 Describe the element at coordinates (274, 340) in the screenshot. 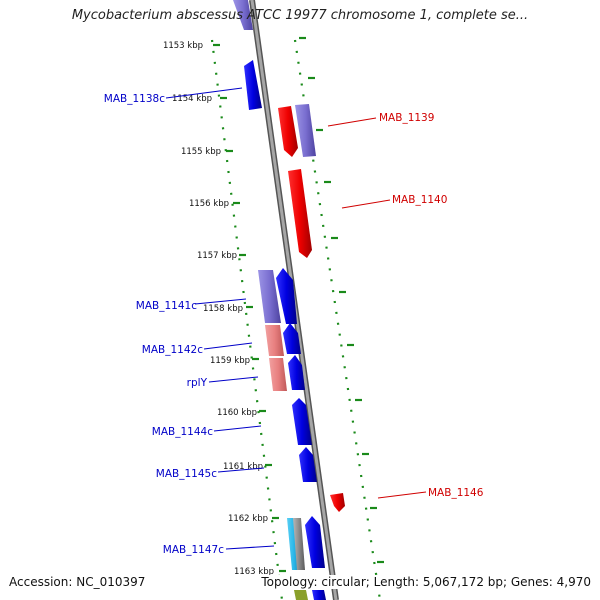

I see `feature-mab-1142c-pink` at that location.